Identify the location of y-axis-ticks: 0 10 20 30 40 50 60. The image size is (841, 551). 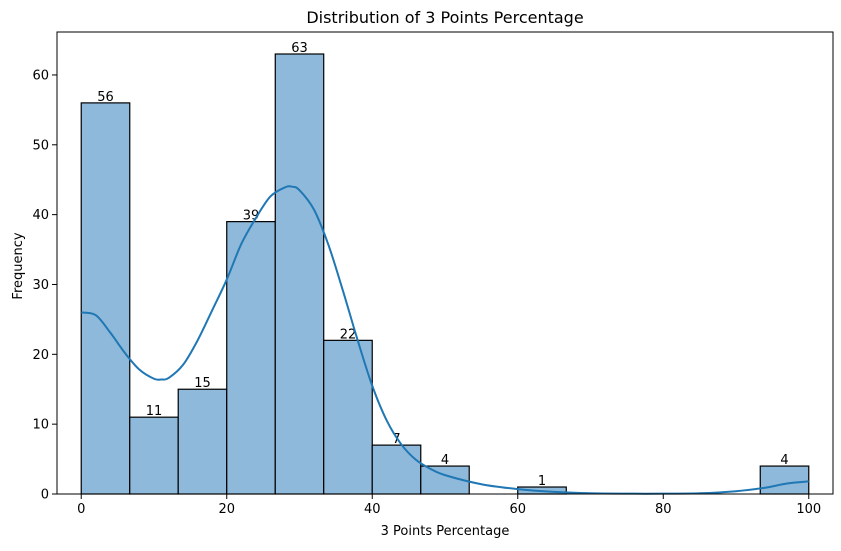
(44, 285).